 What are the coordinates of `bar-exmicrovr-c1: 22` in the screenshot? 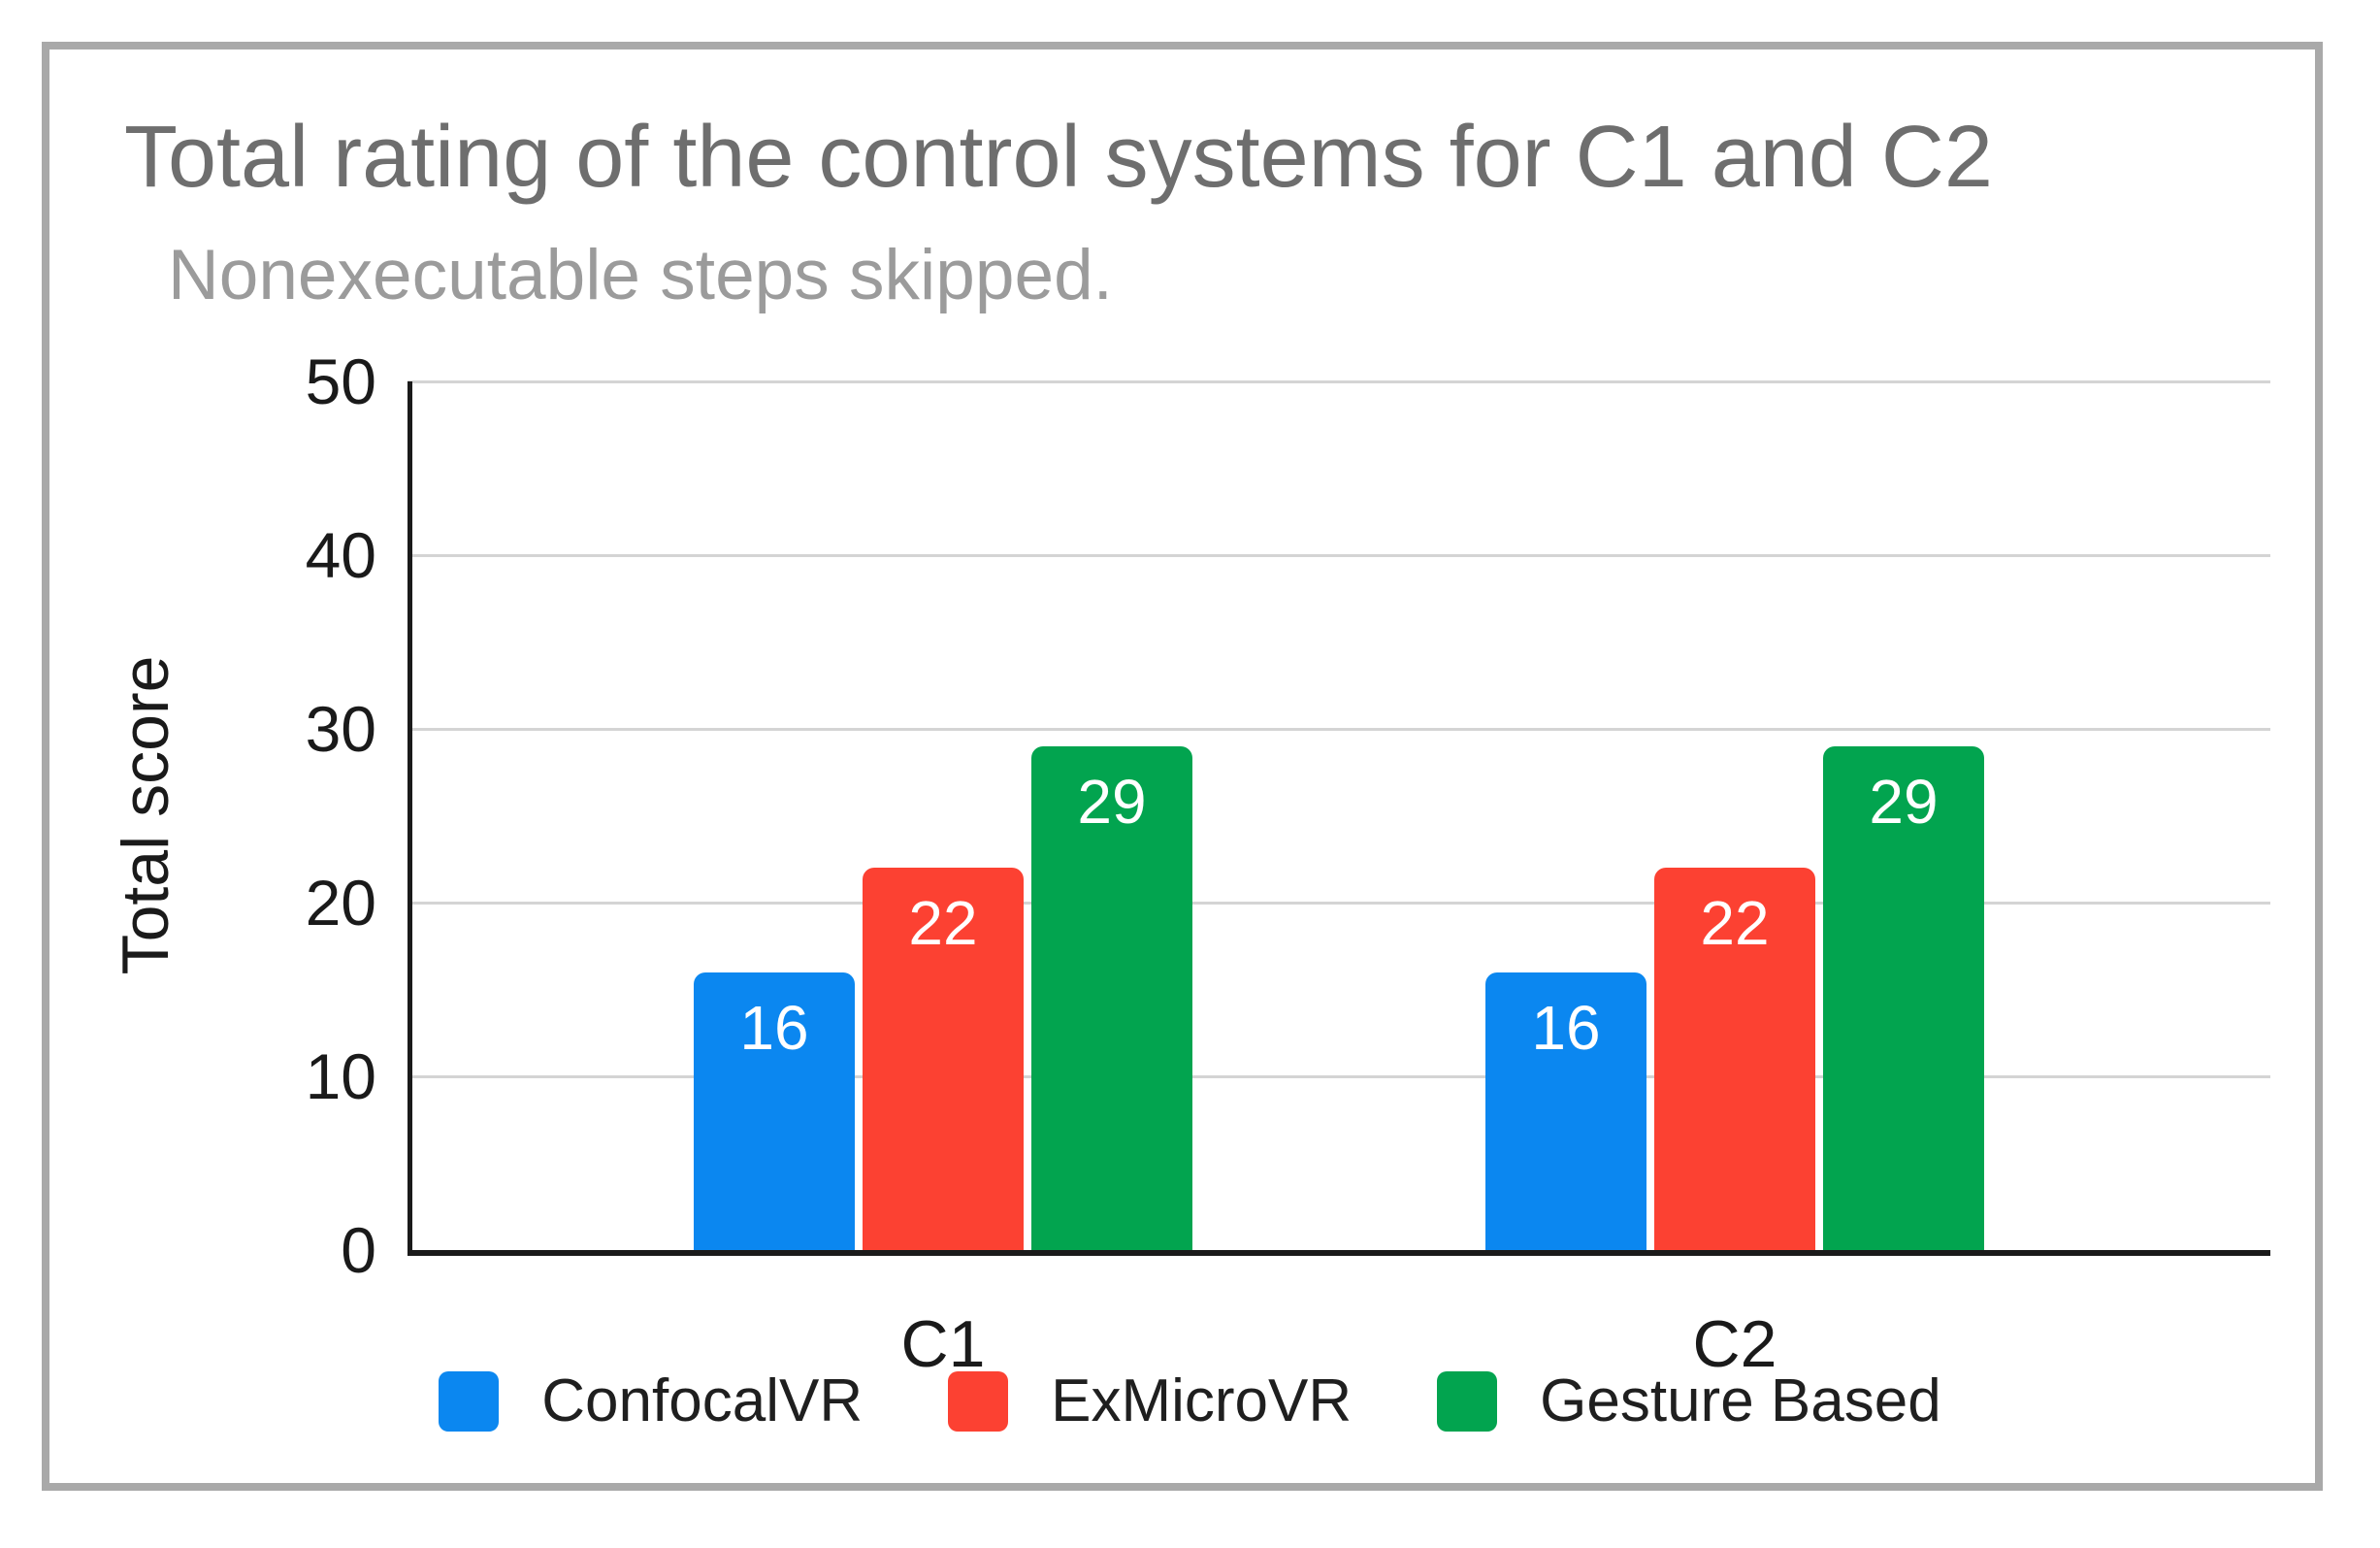 It's located at (943, 1059).